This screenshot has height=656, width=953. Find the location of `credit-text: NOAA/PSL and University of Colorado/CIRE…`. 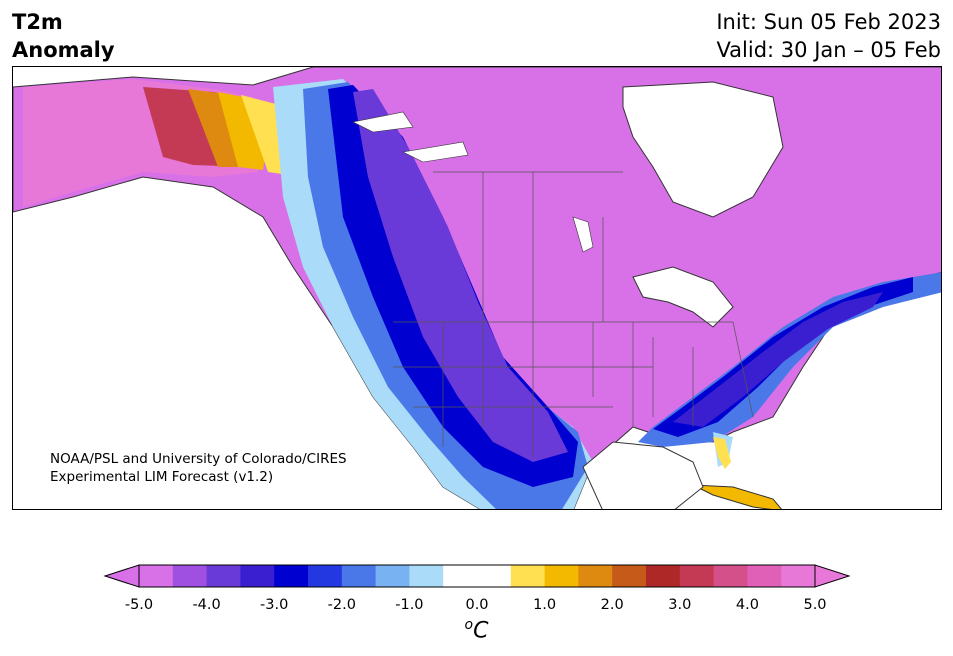

credit-text: NOAA/PSL and University of Colorado/CIRE… is located at coordinates (198, 468).